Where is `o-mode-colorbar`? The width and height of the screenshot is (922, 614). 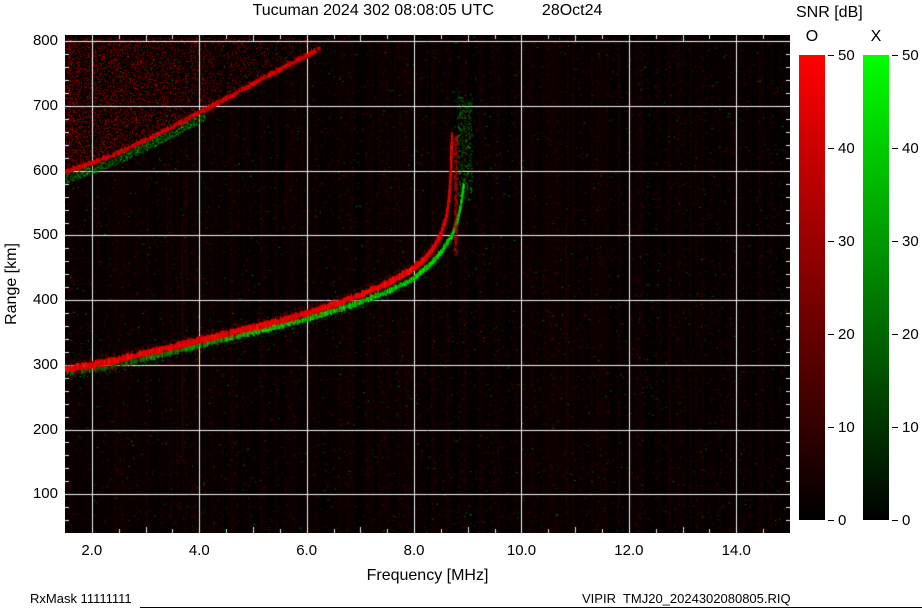 o-mode-colorbar is located at coordinates (812, 287).